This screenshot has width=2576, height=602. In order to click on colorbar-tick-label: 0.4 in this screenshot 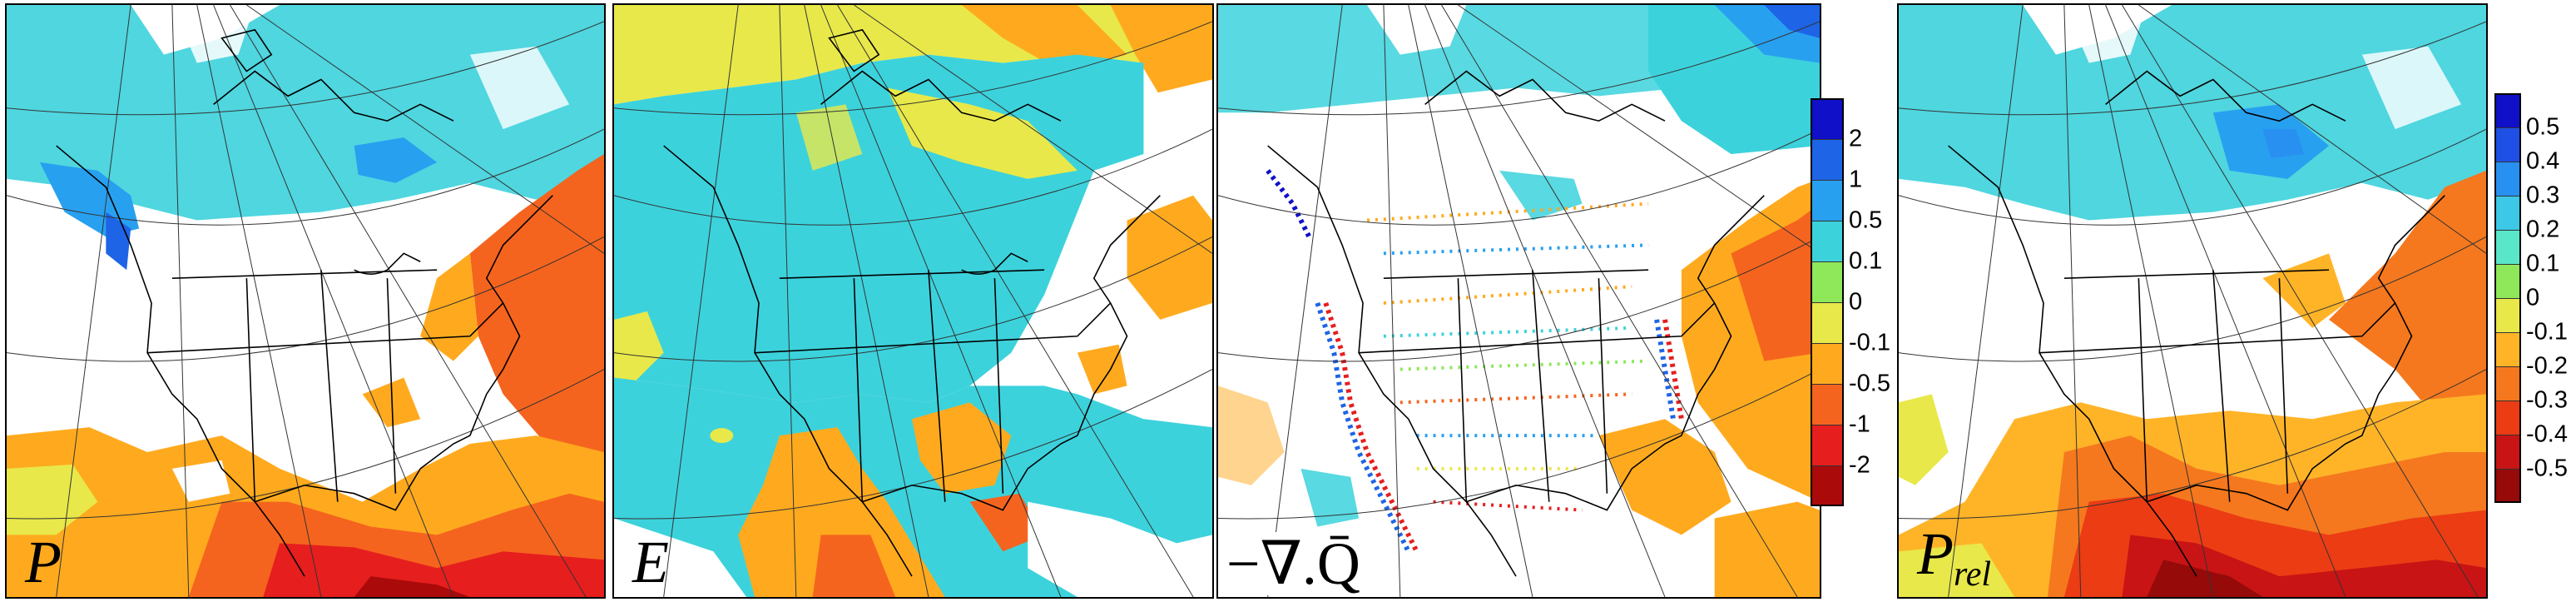, I will do `click(2543, 161)`.